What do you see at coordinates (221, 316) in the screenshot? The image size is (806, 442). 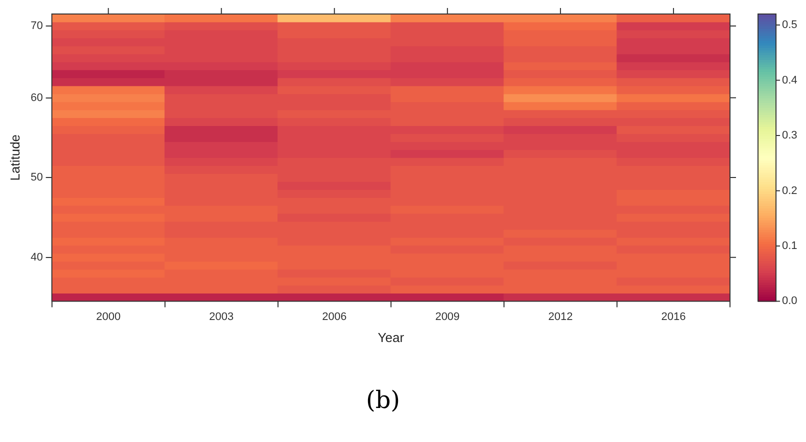 I see `x-tick-label: 2003` at bounding box center [221, 316].